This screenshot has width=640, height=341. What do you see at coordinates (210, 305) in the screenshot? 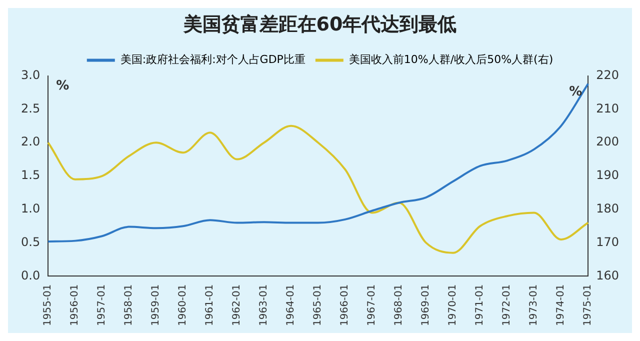
I see `x-tick-label: 1961-01` at bounding box center [210, 305].